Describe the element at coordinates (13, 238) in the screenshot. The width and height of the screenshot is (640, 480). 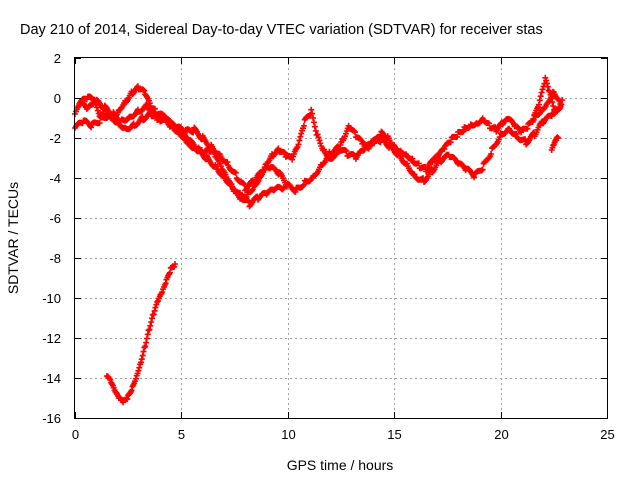
I see `y-axis-label: SDTVAR / TECUs` at that location.